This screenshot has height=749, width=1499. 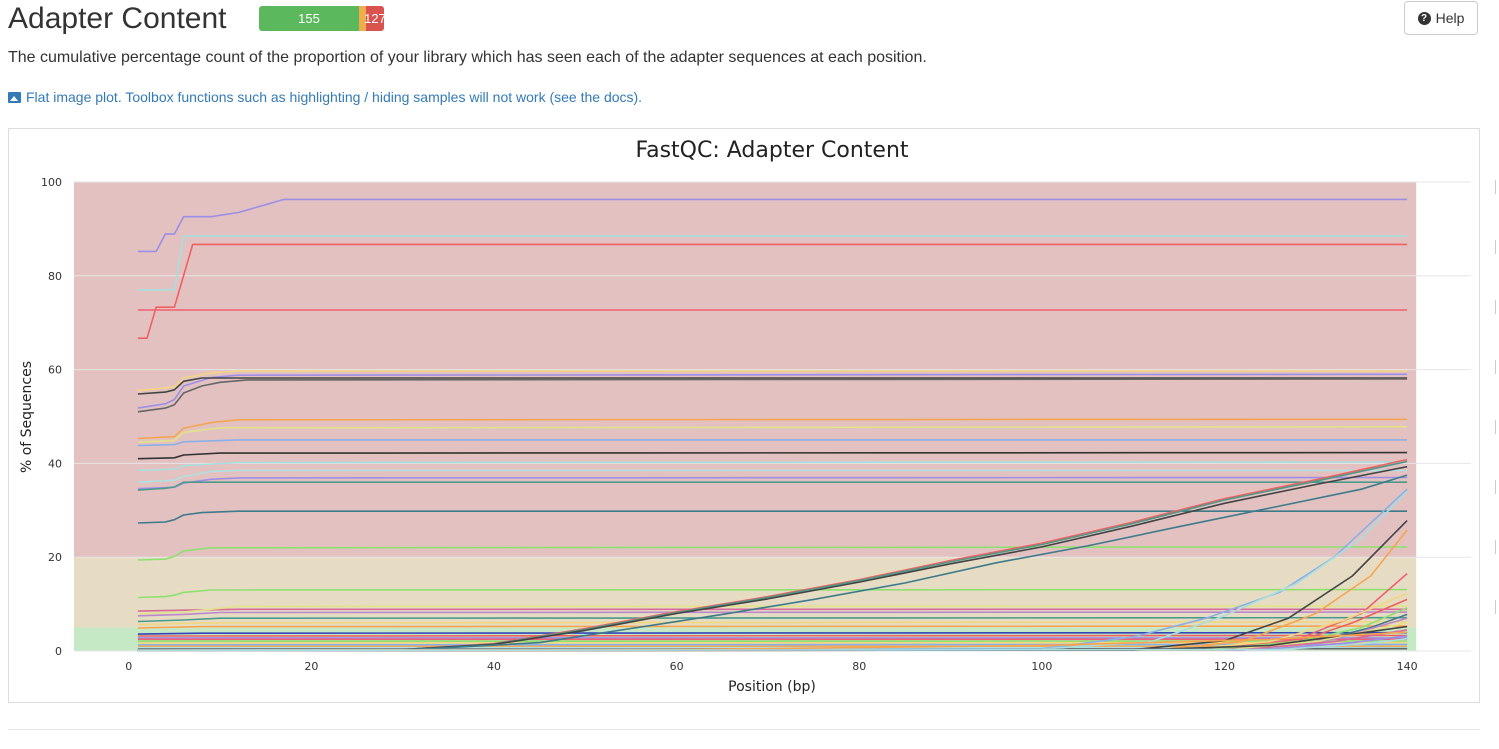 I want to click on x-tick-label: 100, so click(x=1041, y=666).